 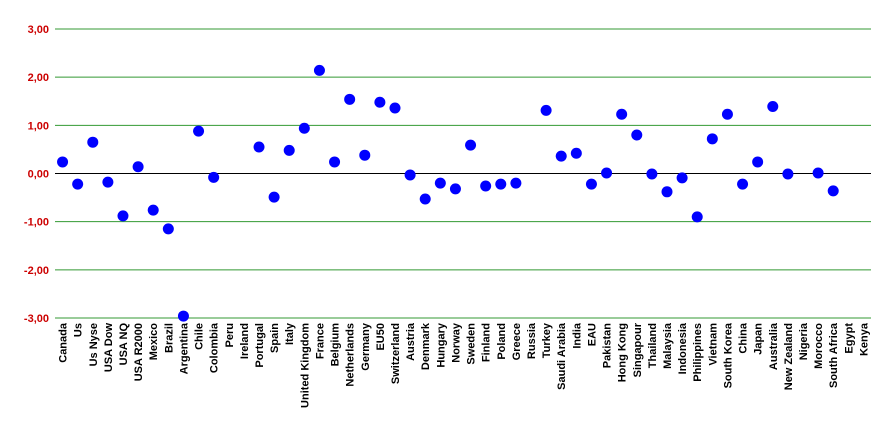 I want to click on x-tick-label: Colombia, so click(x=215, y=347).